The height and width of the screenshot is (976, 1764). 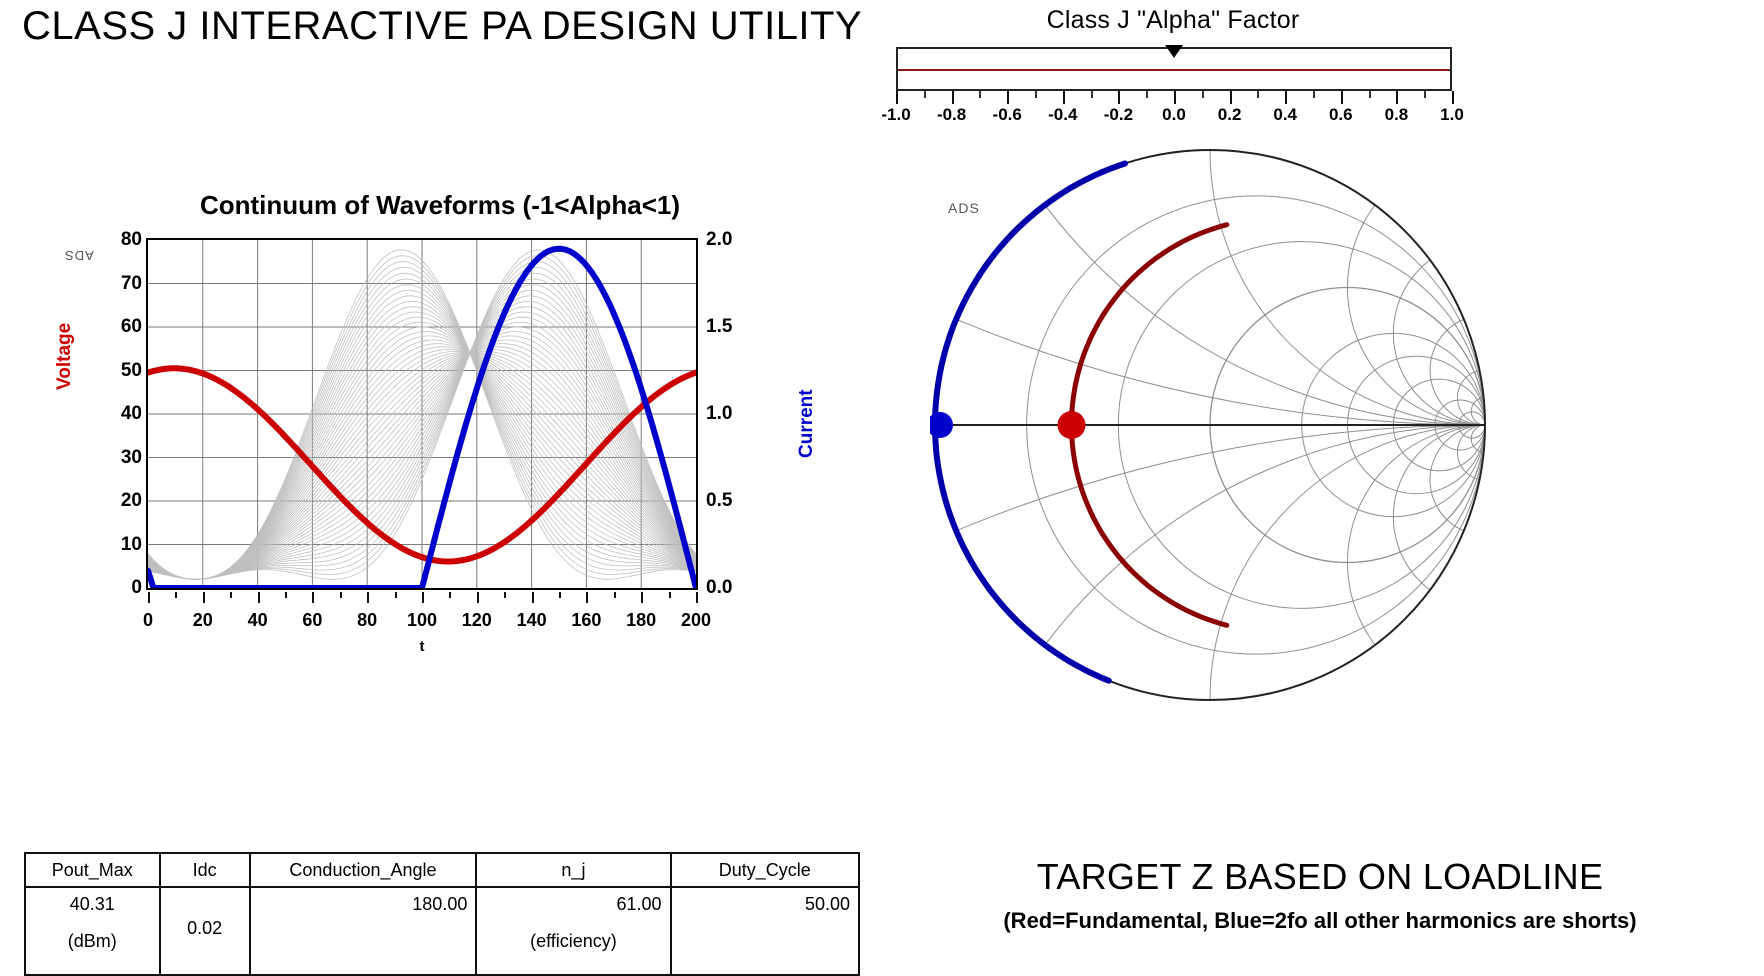 I want to click on continuum-trace, so click(x=422, y=414).